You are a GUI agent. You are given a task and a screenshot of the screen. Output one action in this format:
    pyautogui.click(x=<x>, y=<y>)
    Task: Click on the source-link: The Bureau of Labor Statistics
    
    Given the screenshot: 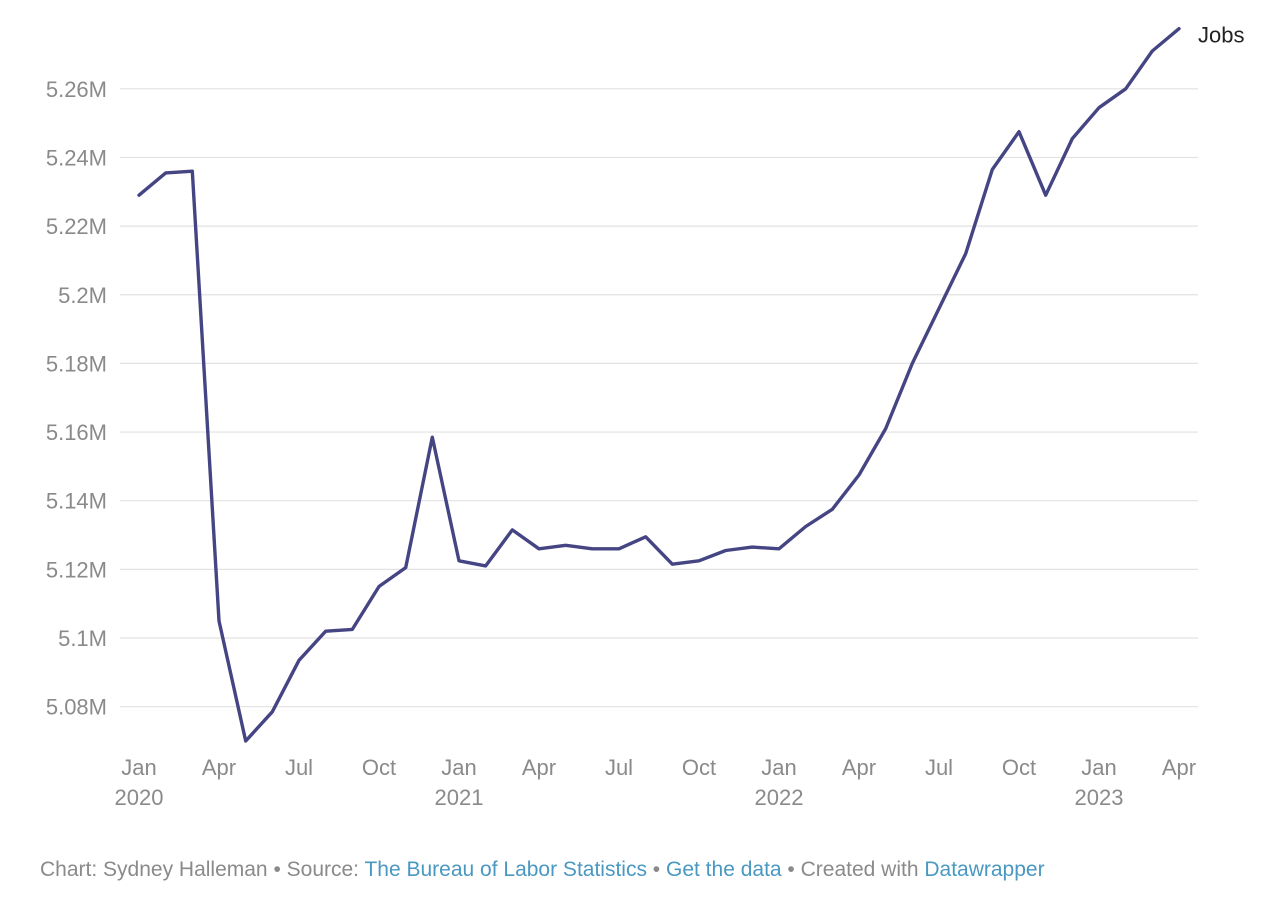 What is the action you would take?
    pyautogui.click(x=505, y=869)
    